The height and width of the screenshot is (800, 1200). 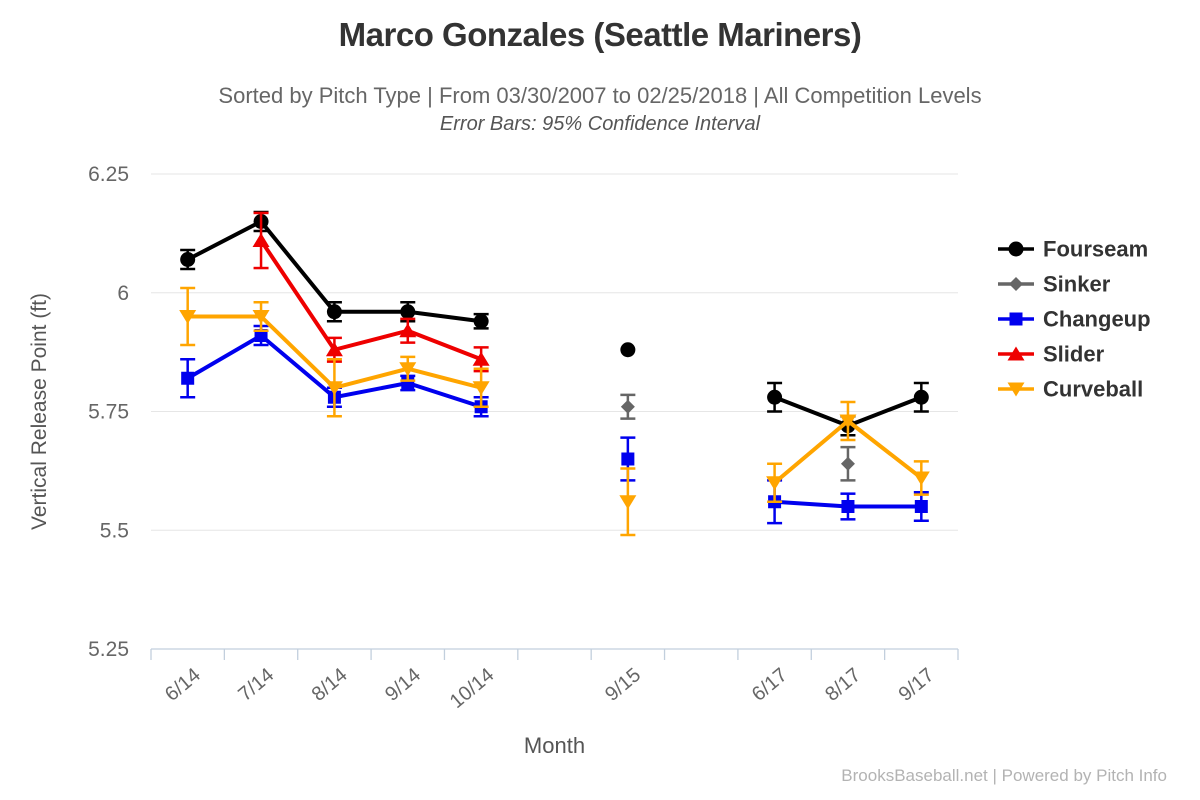 What do you see at coordinates (600, 124) in the screenshot?
I see `error-bars-note: Error Bars: 95% Confidence Interval` at bounding box center [600, 124].